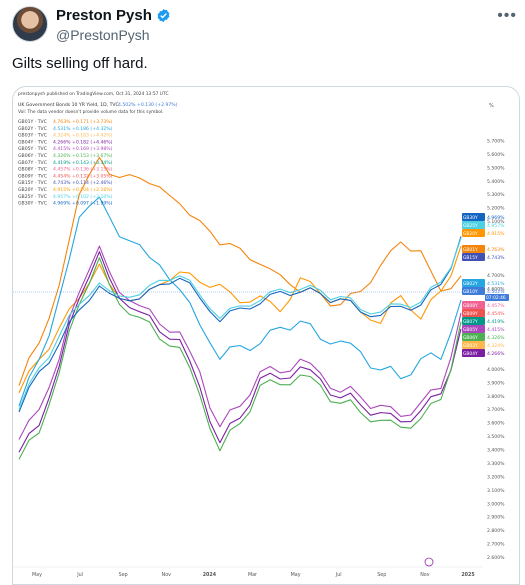 The height and width of the screenshot is (585, 525). What do you see at coordinates (338, 575) in the screenshot?
I see `x-tick-label: Jul` at bounding box center [338, 575].